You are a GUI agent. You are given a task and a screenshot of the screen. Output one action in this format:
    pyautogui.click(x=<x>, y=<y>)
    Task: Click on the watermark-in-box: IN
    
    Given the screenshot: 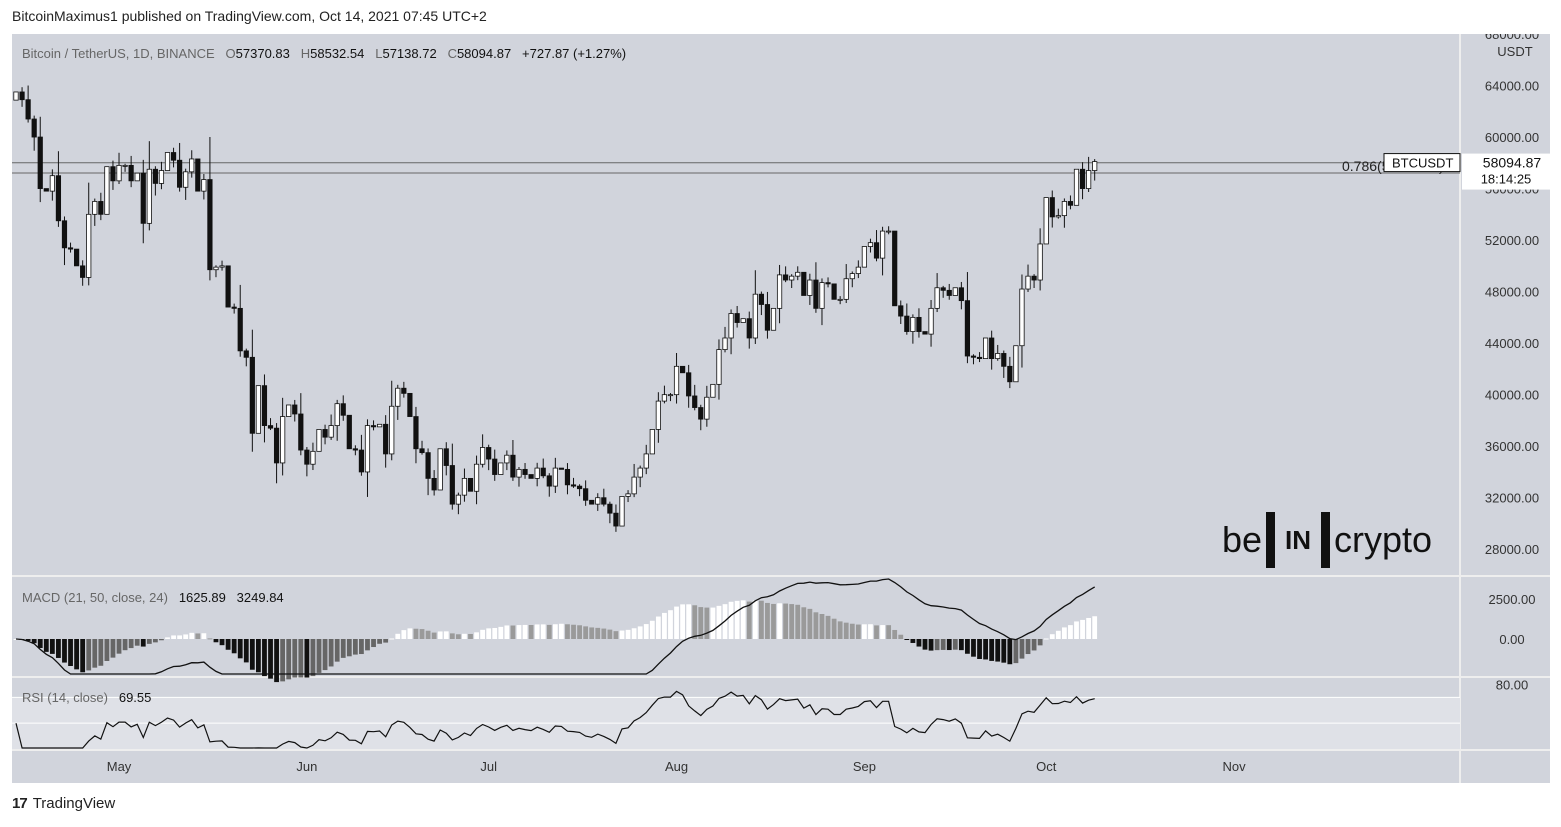 What is the action you would take?
    pyautogui.click(x=1298, y=540)
    